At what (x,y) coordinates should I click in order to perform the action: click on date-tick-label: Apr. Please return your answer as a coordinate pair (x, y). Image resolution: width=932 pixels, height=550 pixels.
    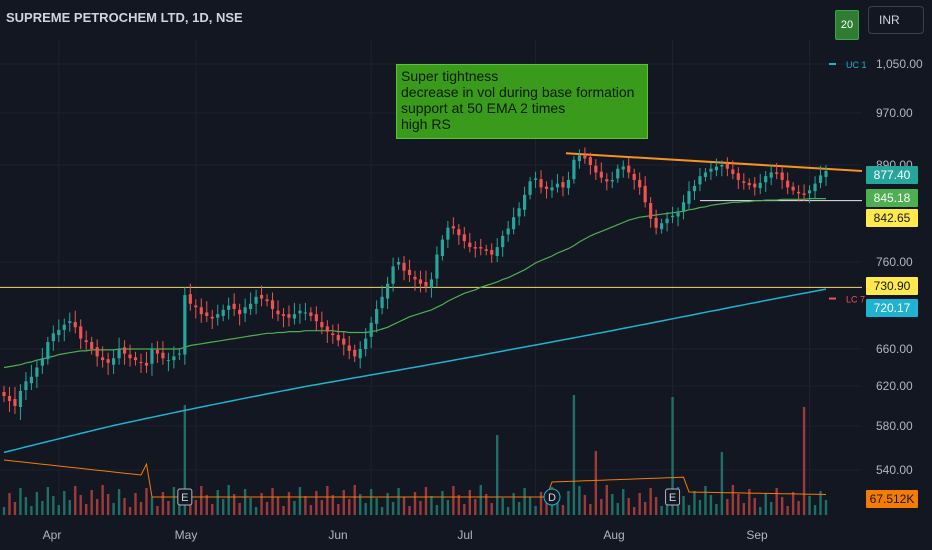
    Looking at the image, I should click on (52, 535).